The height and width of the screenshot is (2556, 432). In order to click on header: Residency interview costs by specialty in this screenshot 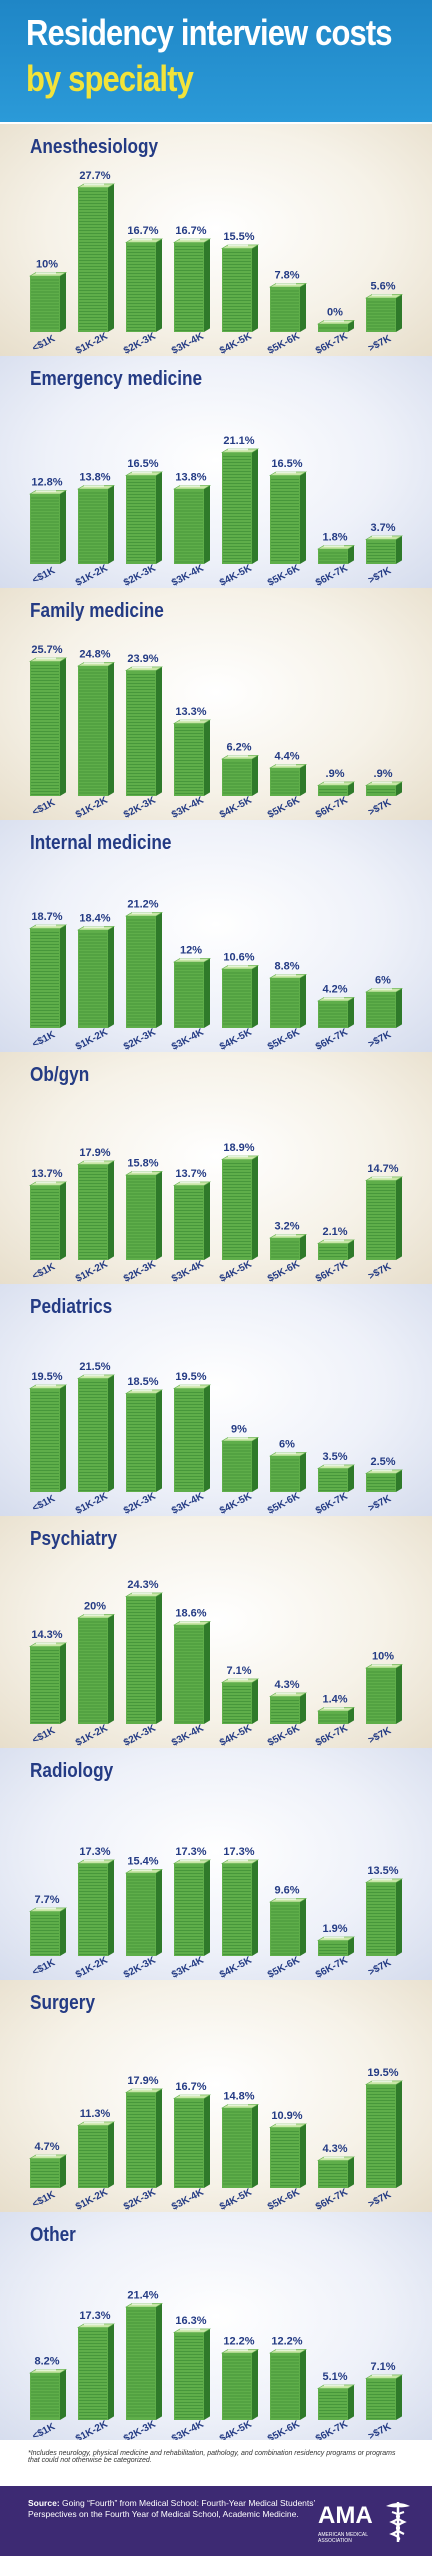, I will do `click(216, 61)`.